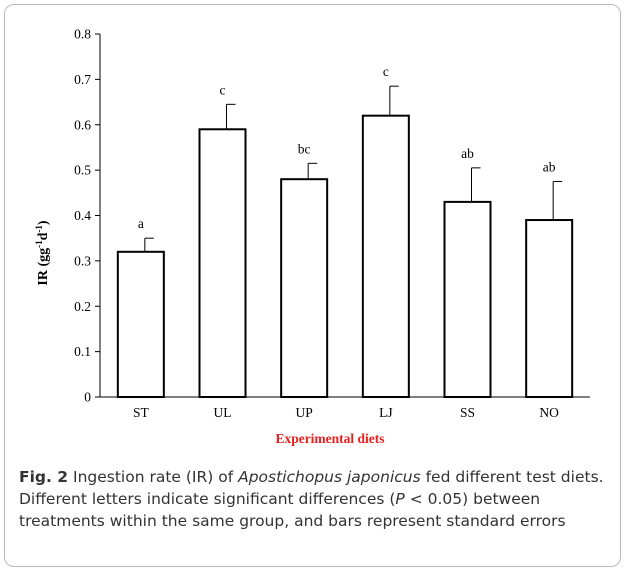 The width and height of the screenshot is (627, 573). Describe the element at coordinates (467, 412) in the screenshot. I see `x-tick-label: SS` at that location.